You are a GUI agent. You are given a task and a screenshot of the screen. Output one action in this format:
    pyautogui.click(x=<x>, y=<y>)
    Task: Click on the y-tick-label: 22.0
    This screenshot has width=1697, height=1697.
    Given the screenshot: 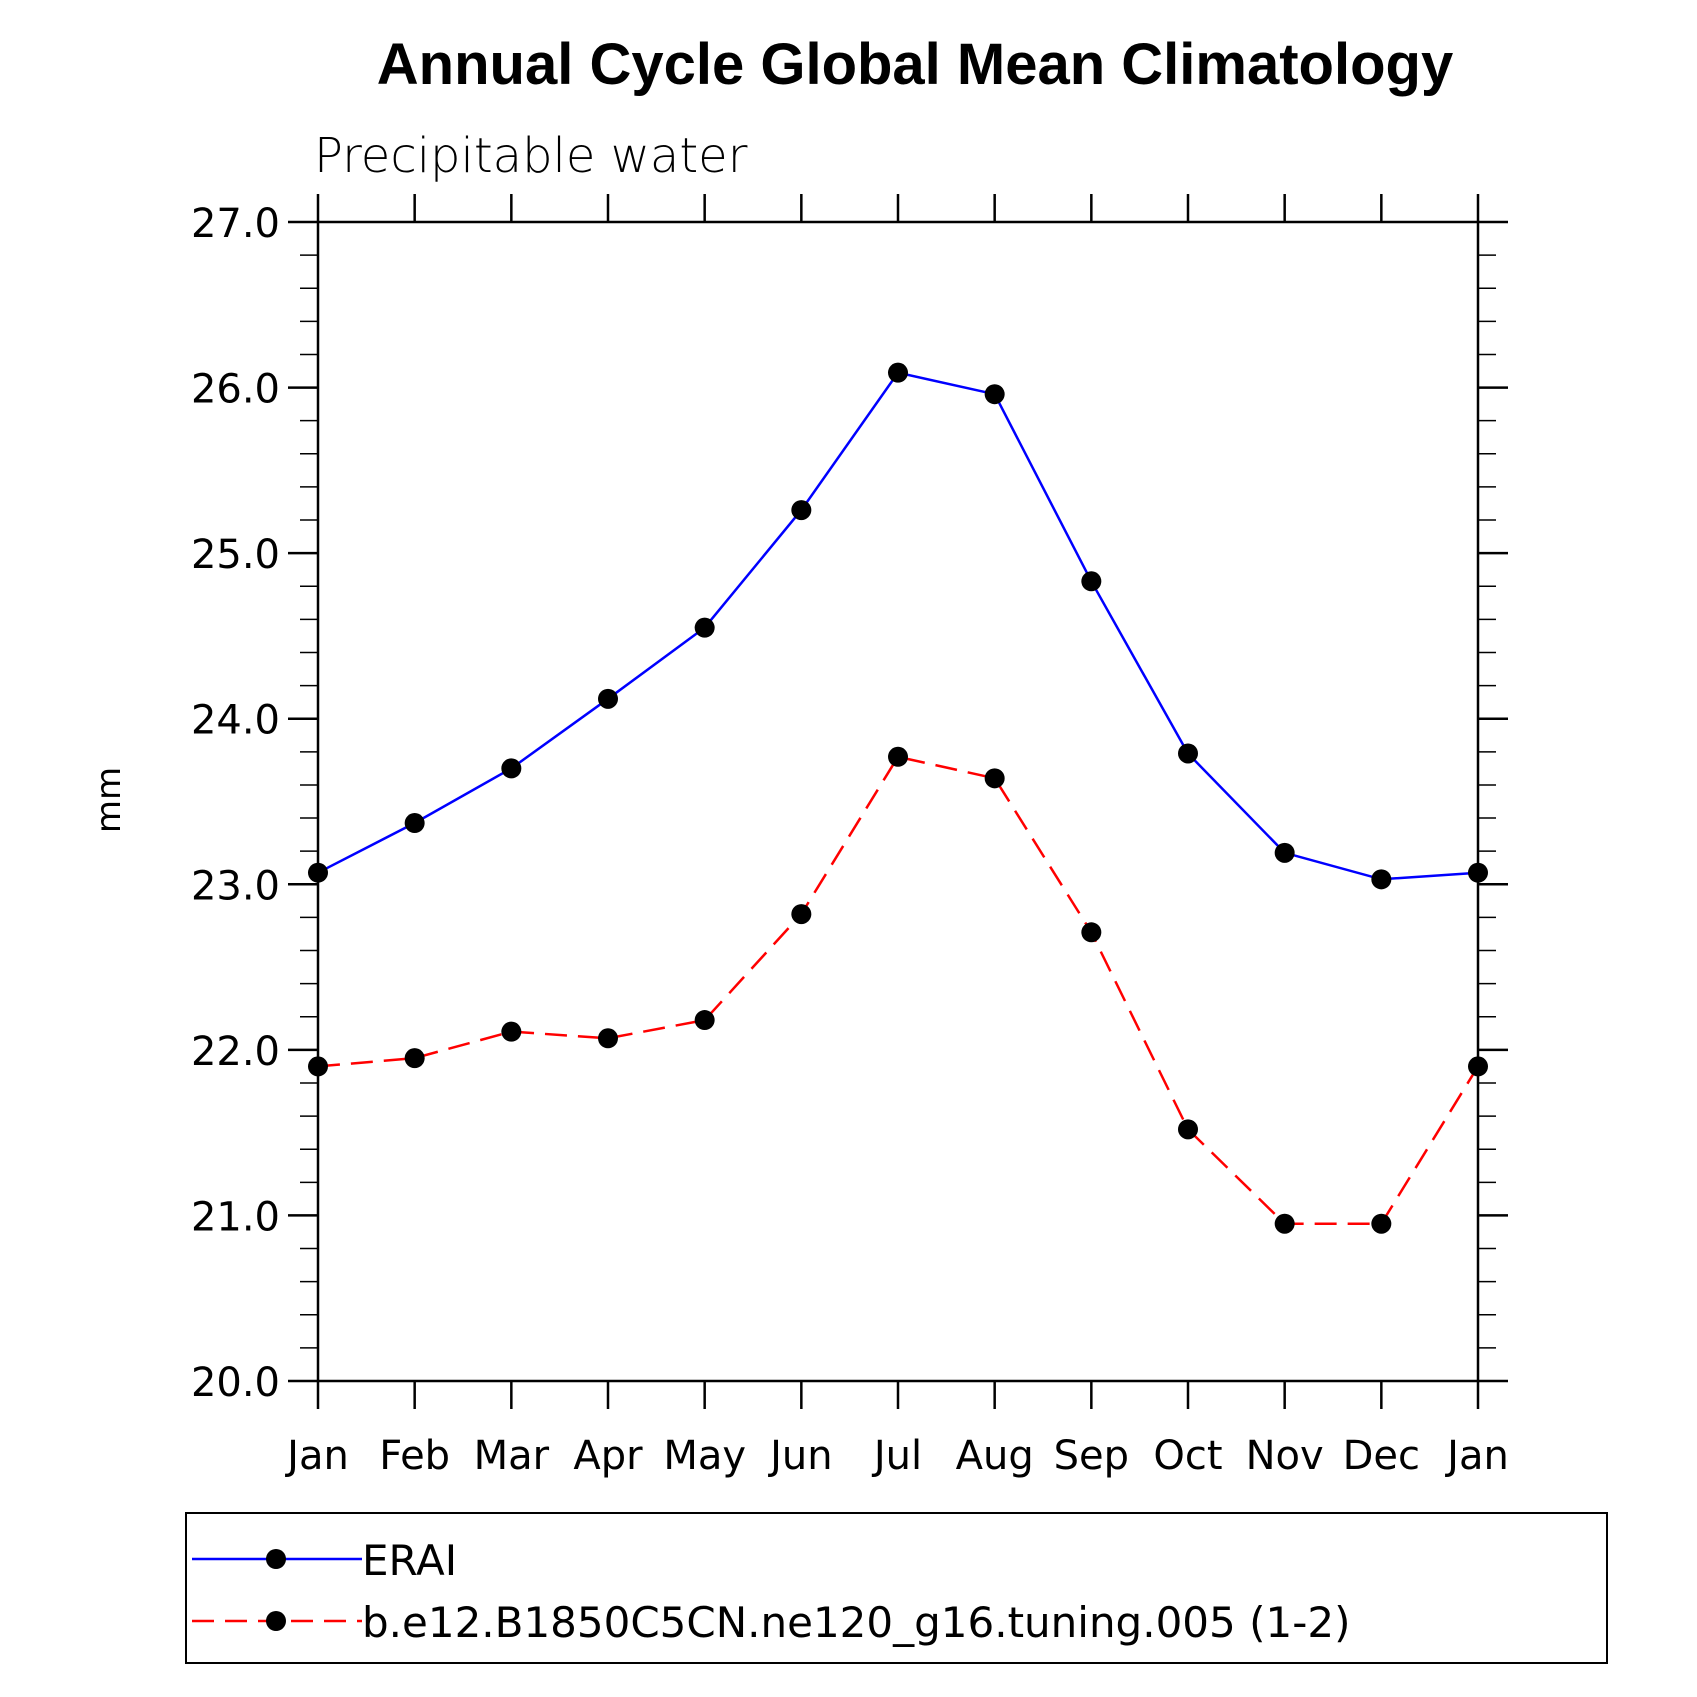 What is the action you would take?
    pyautogui.click(x=235, y=1052)
    